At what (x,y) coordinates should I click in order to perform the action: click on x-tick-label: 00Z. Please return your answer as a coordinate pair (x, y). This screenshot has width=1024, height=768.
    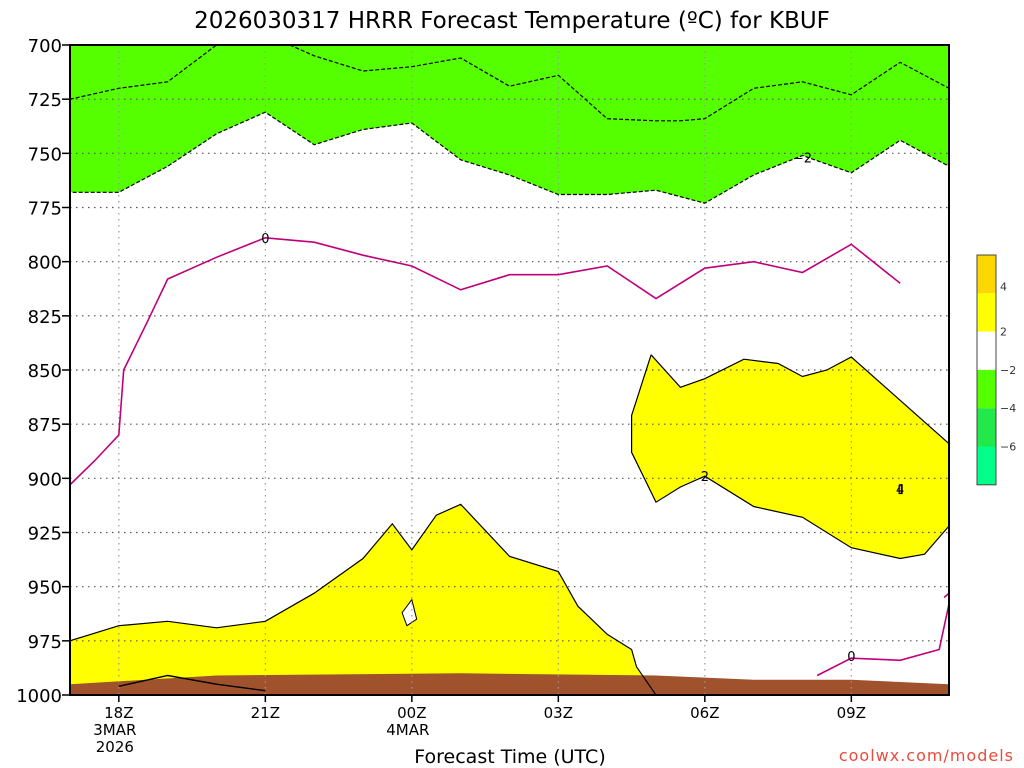
    Looking at the image, I should click on (411, 713).